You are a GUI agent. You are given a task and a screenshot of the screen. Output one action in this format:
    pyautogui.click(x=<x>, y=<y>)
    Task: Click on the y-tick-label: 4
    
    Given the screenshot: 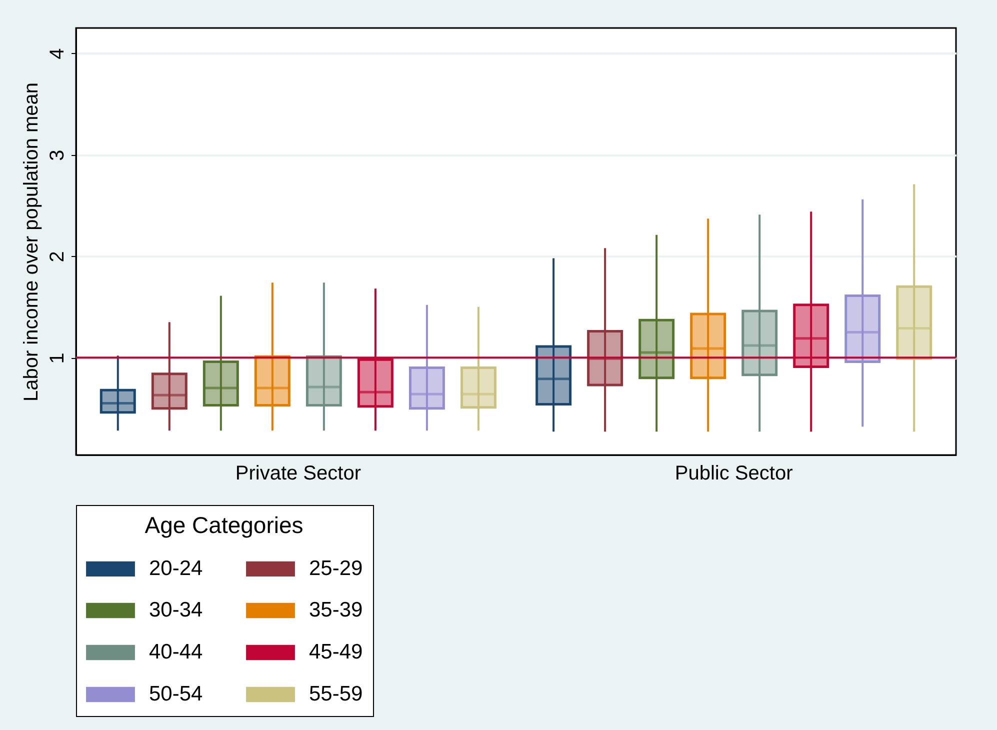 What is the action you would take?
    pyautogui.click(x=57, y=54)
    